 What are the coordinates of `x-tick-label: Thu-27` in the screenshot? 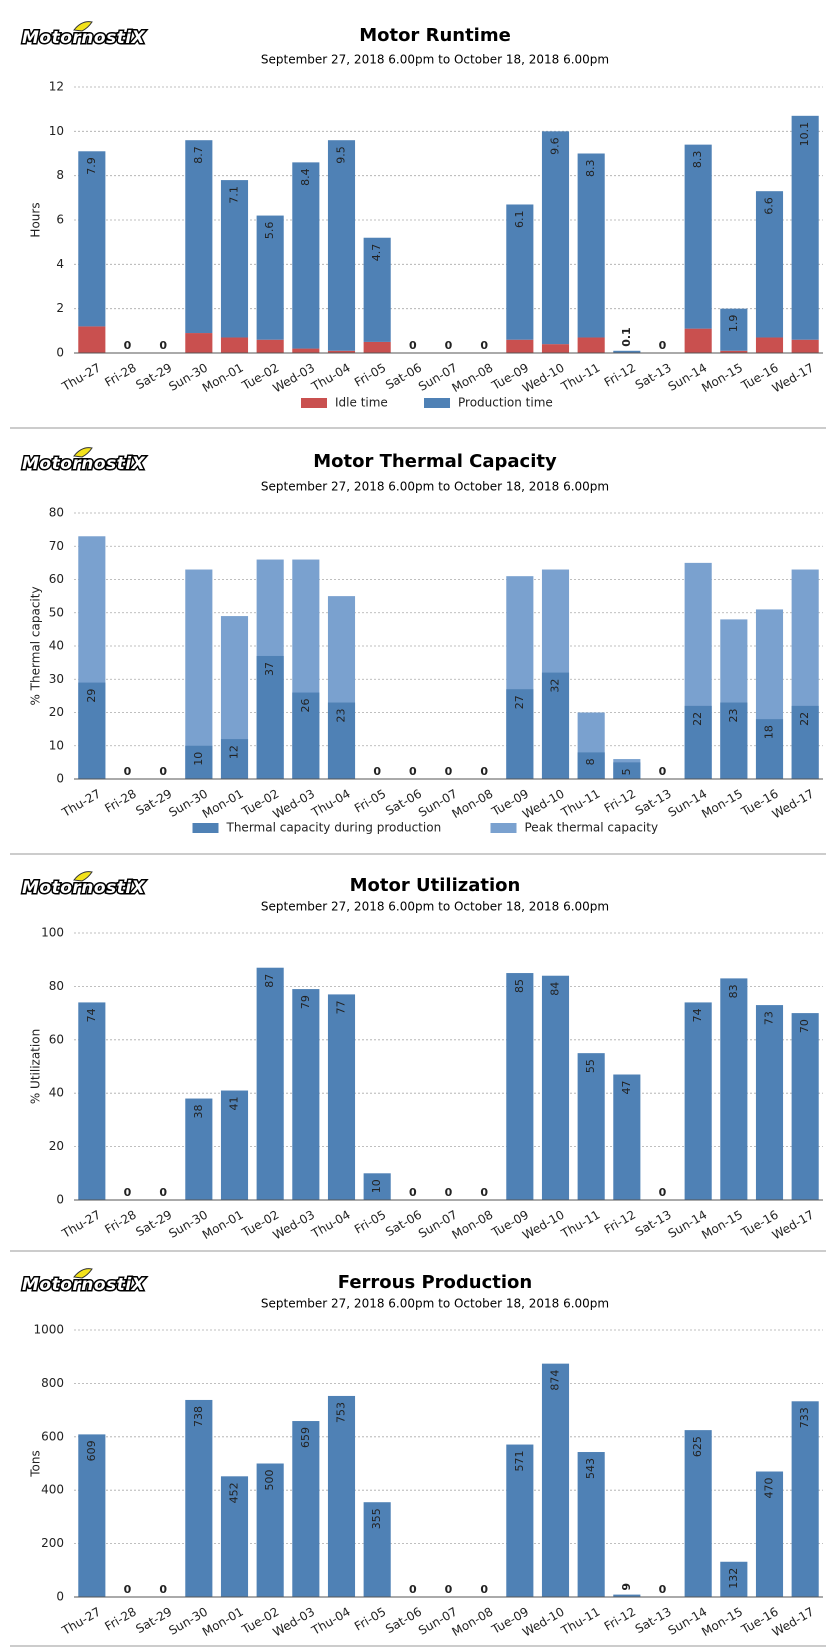 It's located at (81, 804).